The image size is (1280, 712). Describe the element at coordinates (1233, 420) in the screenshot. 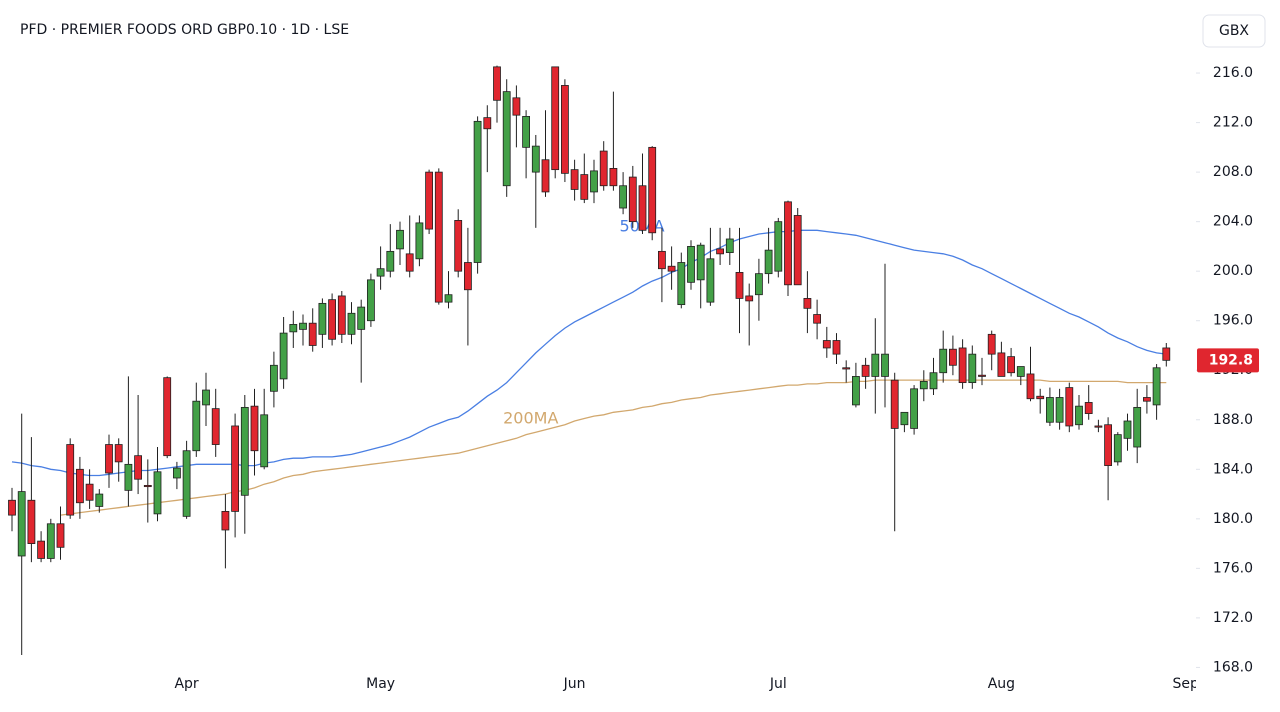

I see `y-tick-label: 188.0` at that location.